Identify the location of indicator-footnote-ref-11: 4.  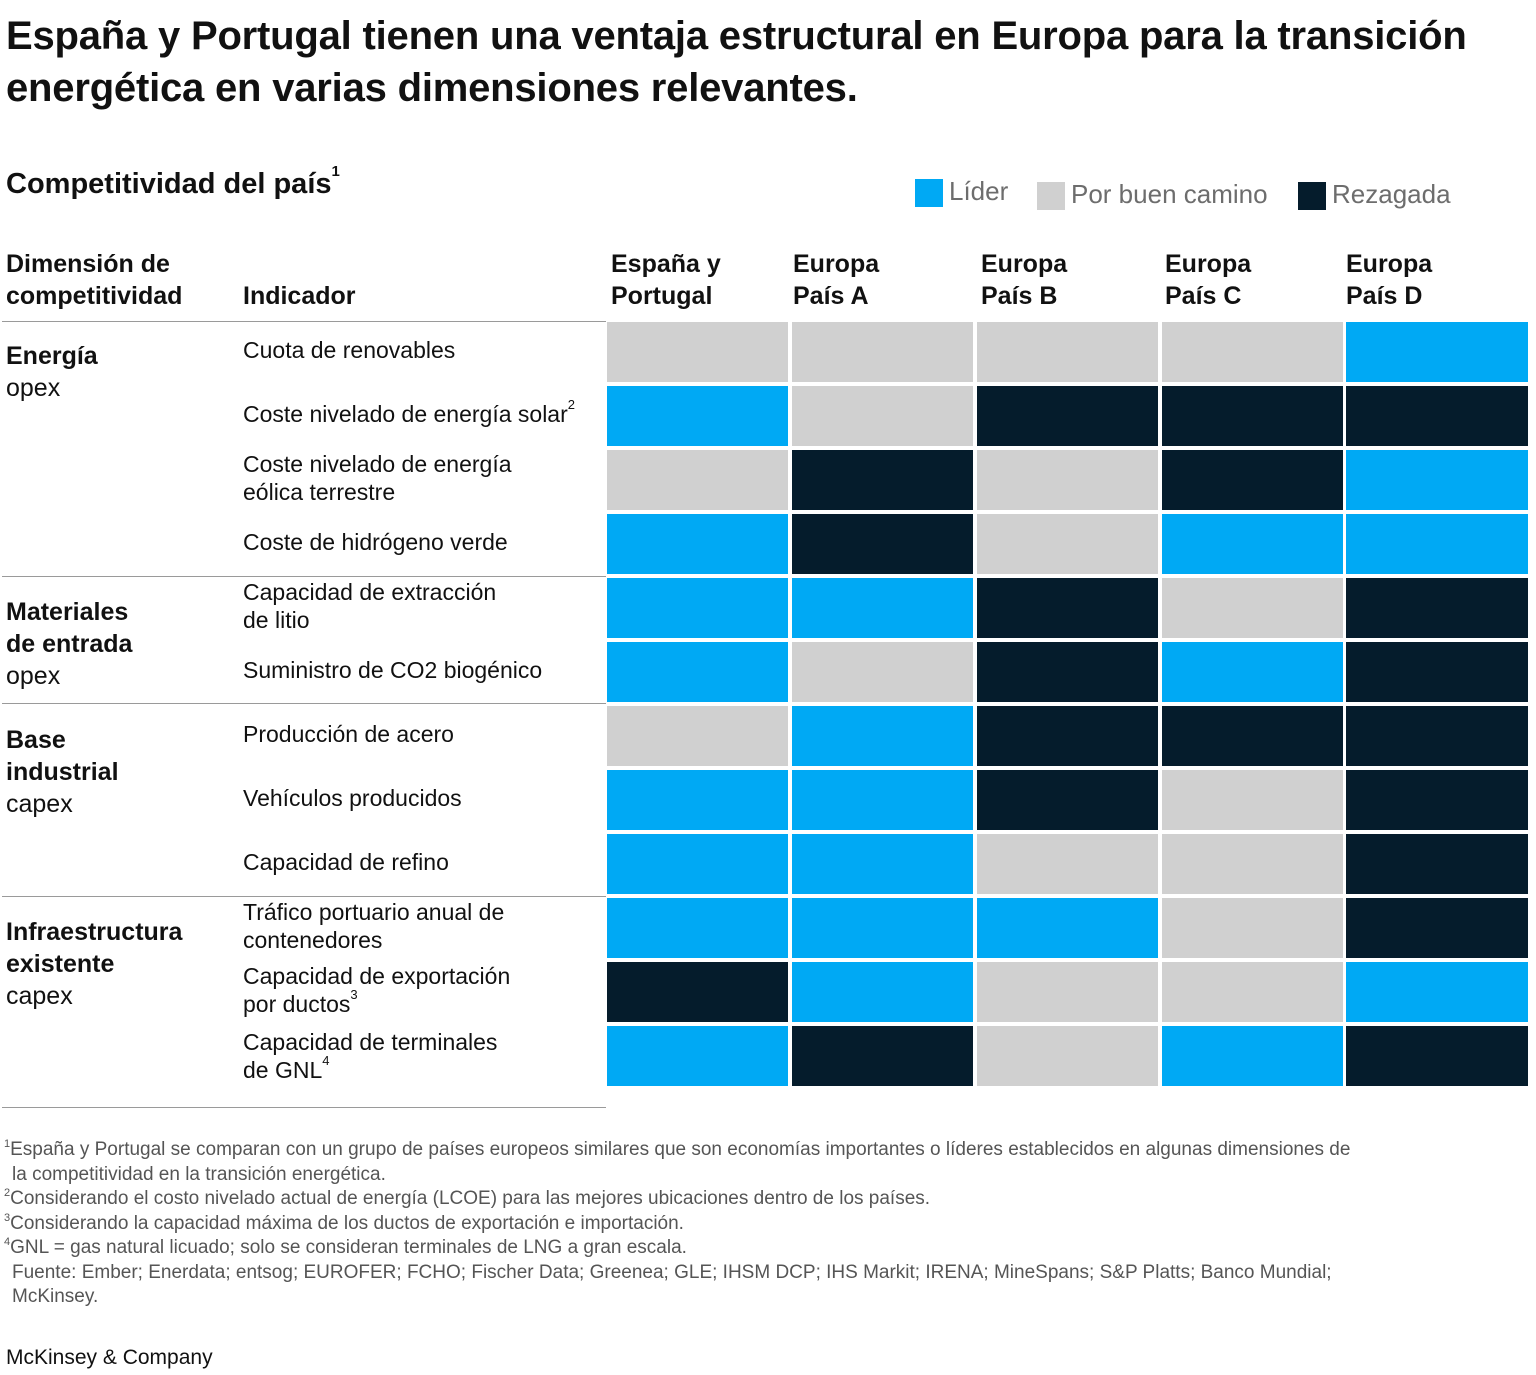
(326, 1060).